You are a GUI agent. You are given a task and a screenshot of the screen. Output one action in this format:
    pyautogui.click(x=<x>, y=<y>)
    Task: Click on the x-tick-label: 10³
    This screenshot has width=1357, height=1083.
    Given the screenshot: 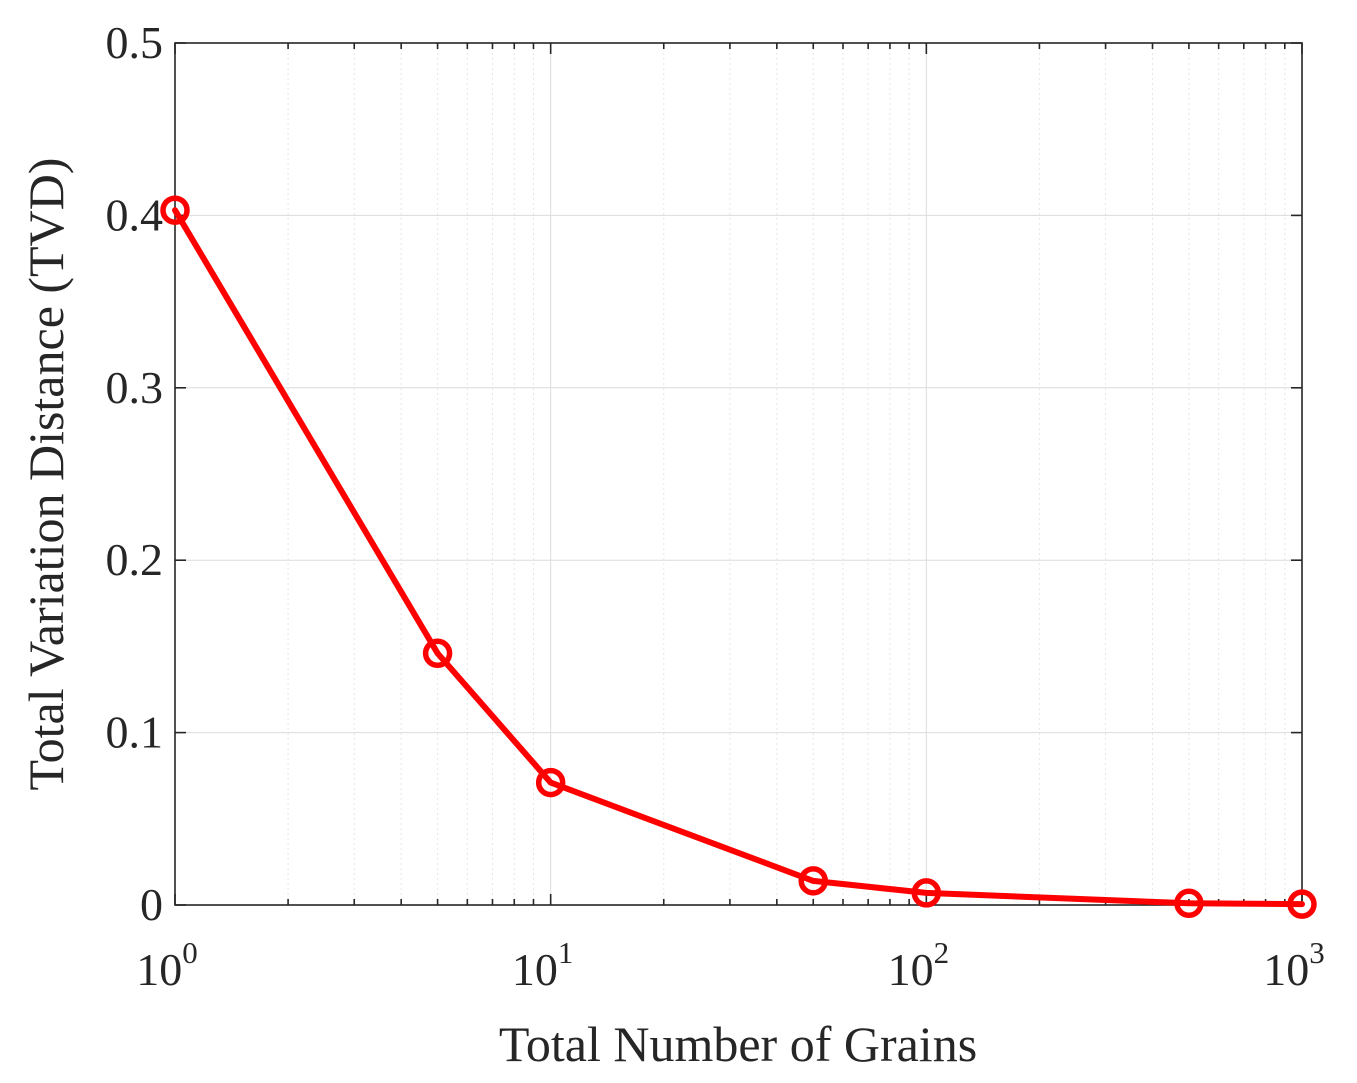 What is the action you would take?
    pyautogui.click(x=1294, y=965)
    